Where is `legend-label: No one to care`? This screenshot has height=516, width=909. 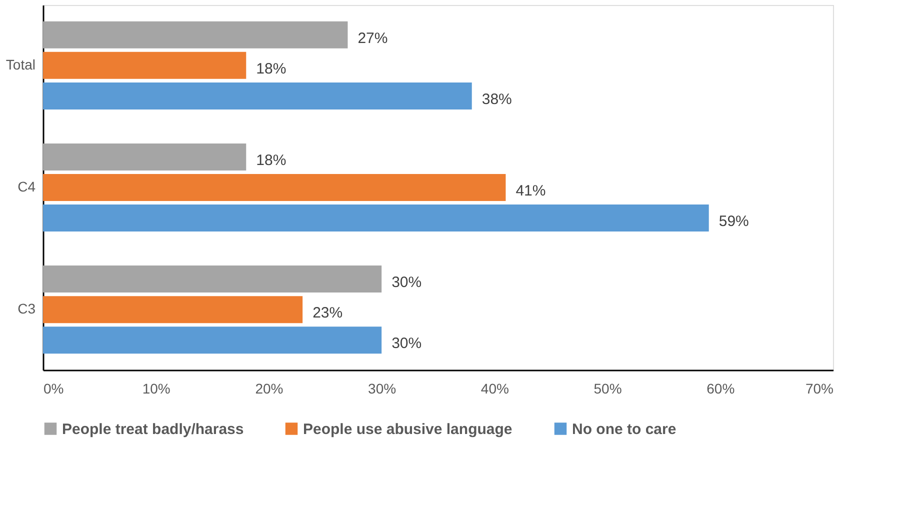
legend-label: No one to care is located at coordinates (624, 429).